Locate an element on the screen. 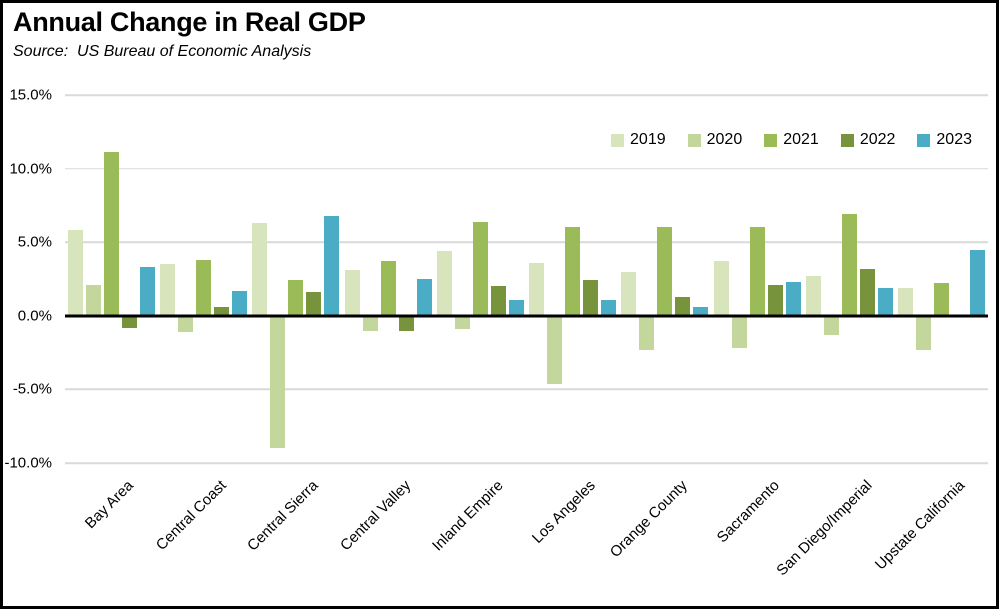  y-axis-tick-label: 15.0% is located at coordinates (30, 95).